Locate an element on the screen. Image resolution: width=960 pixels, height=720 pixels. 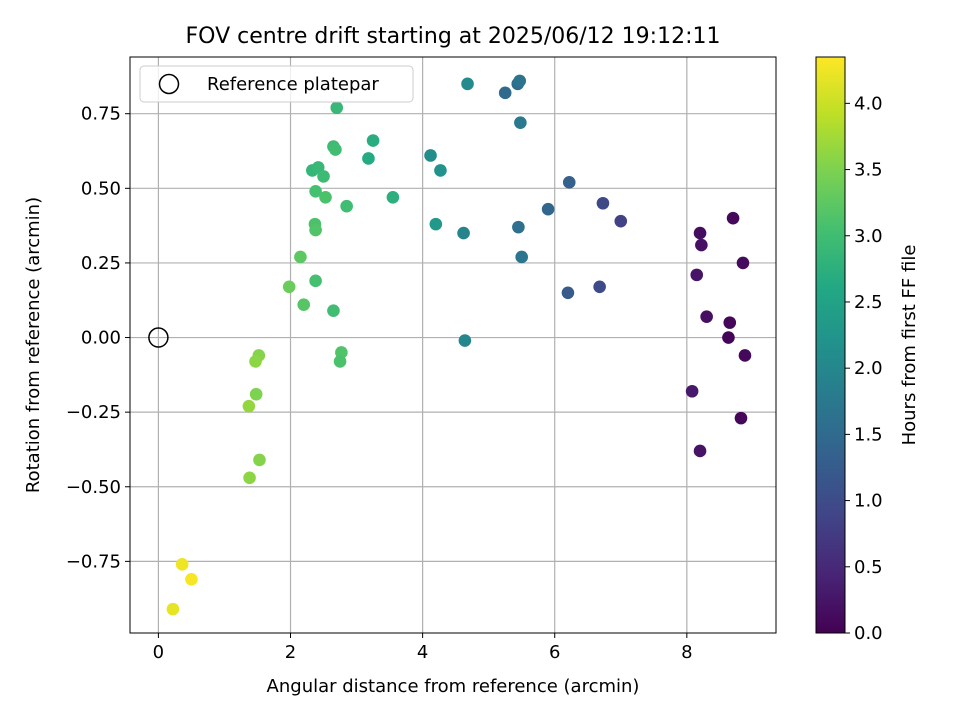
reference-platepar-marker is located at coordinates (158, 337).